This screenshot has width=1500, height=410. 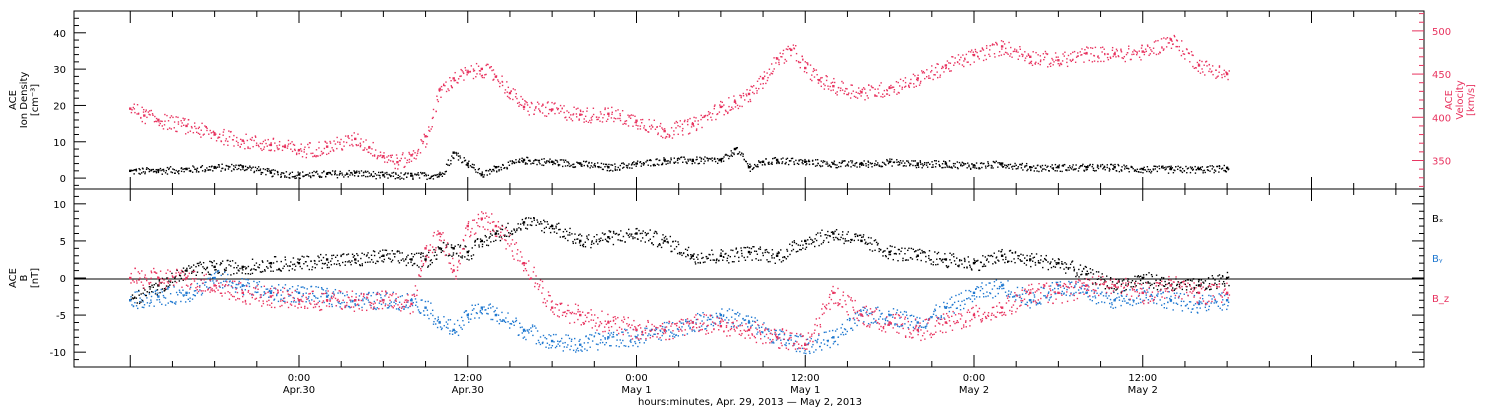 I want to click on density-tick-label: 40, so click(x=59, y=34).